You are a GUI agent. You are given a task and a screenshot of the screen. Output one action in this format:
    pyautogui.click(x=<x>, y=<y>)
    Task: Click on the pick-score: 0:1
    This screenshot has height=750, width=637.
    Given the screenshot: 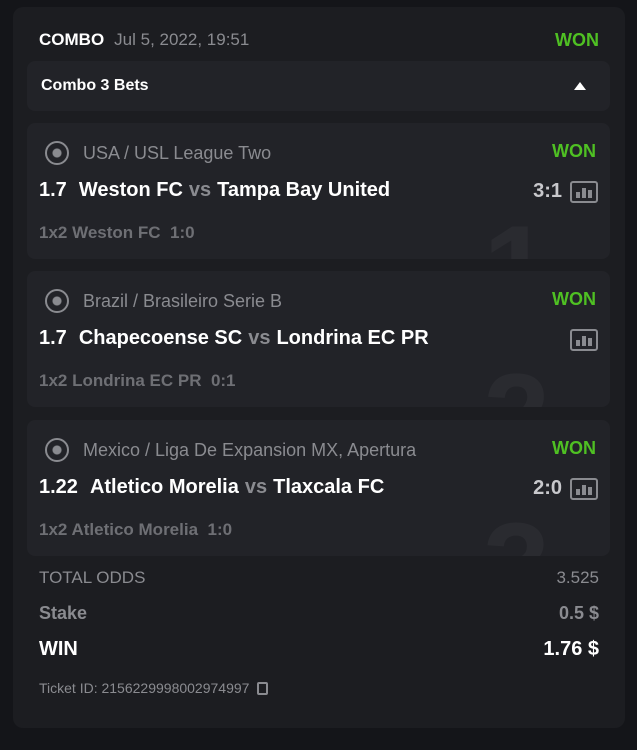 What is the action you would take?
    pyautogui.click(x=223, y=380)
    